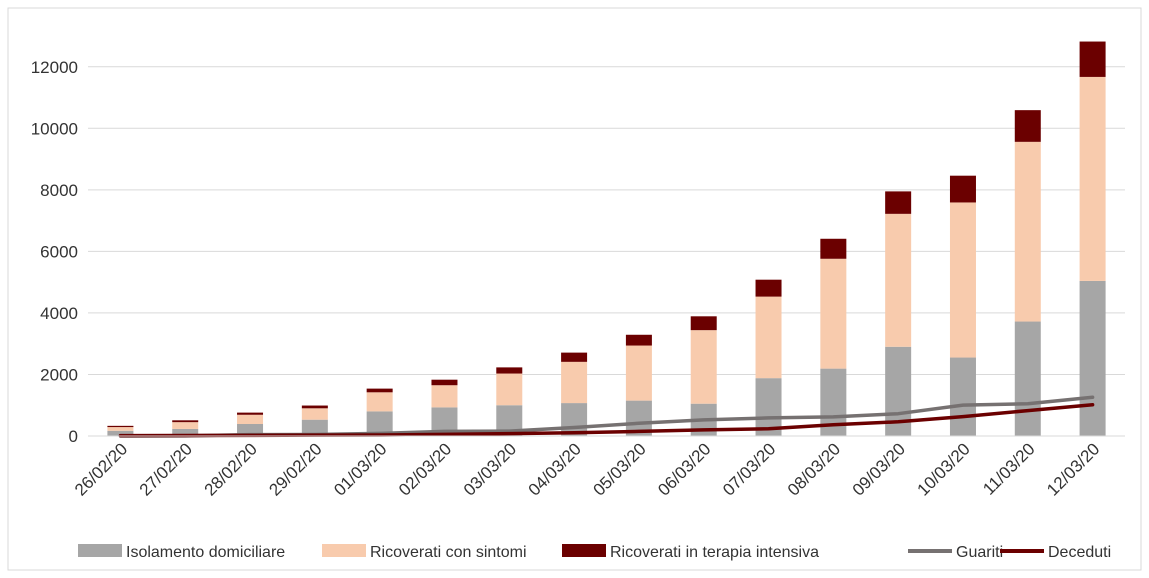 This screenshot has width=1149, height=578. Describe the element at coordinates (205, 552) in the screenshot. I see `legend-label: Isolamento domiciliare` at that location.